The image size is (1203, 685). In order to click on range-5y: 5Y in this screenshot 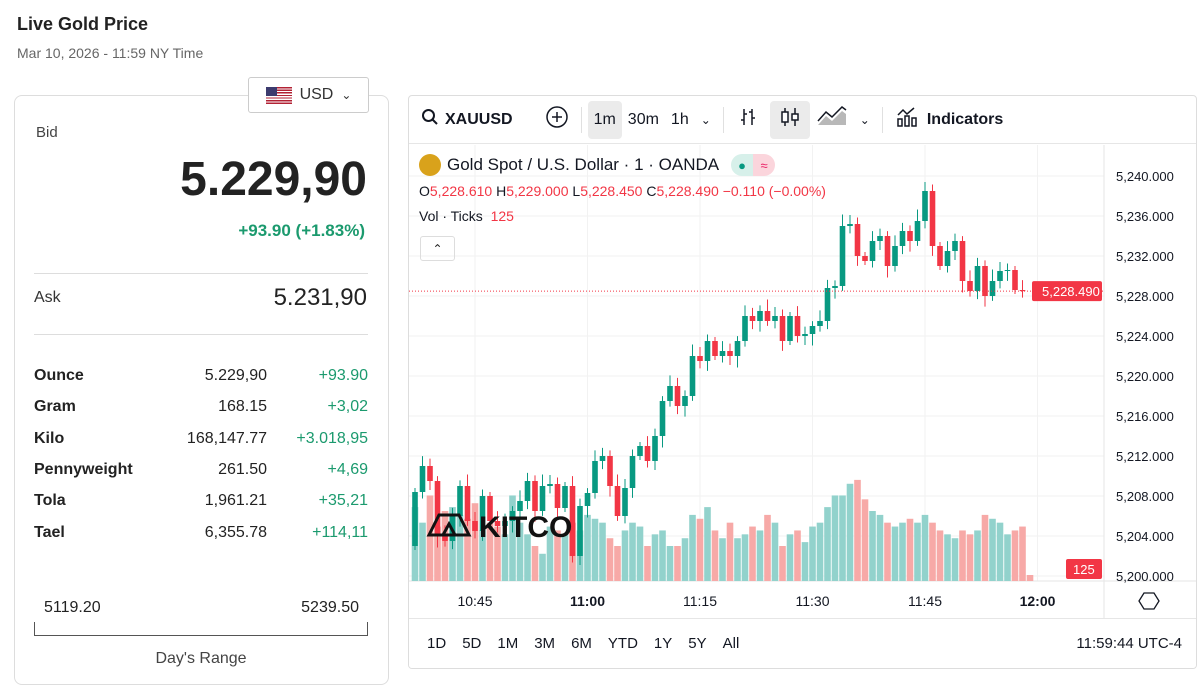, I will do `click(697, 643)`.